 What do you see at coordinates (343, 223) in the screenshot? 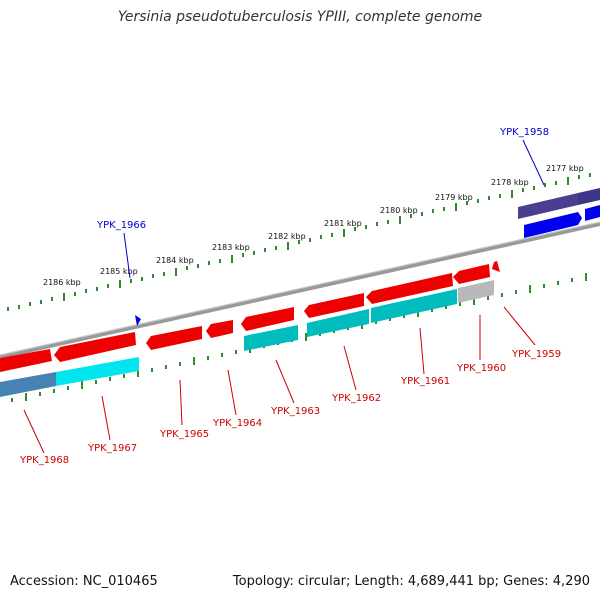
I see `kbp-label: 2181 kbp` at bounding box center [343, 223].